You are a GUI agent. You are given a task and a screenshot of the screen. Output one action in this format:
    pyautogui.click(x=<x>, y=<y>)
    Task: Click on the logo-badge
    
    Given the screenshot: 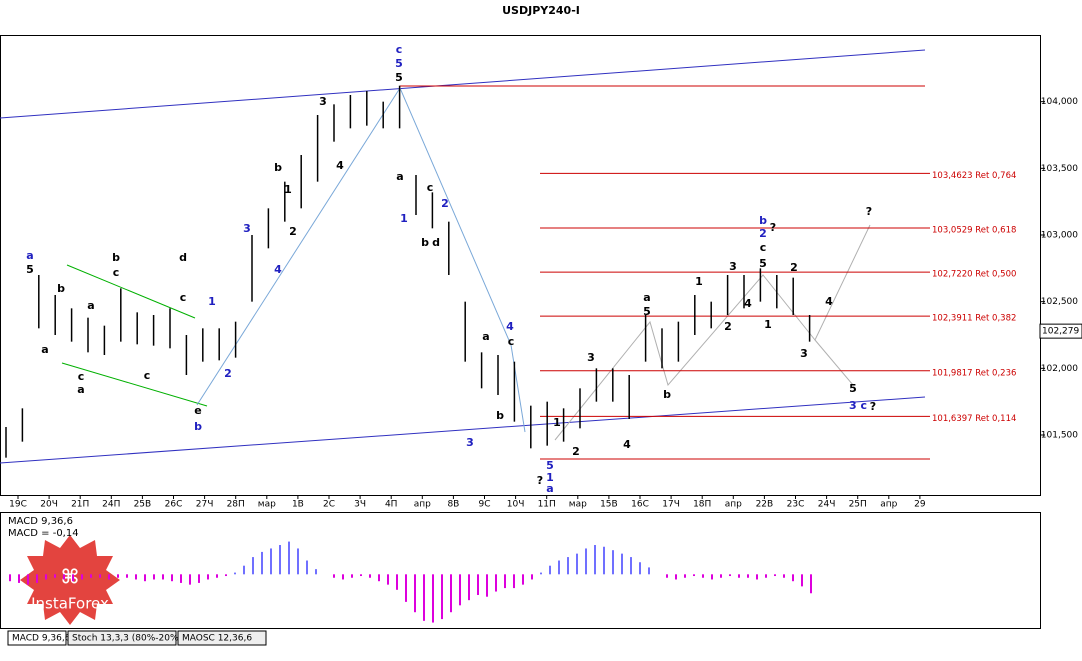 What is the action you would take?
    pyautogui.click(x=70, y=580)
    